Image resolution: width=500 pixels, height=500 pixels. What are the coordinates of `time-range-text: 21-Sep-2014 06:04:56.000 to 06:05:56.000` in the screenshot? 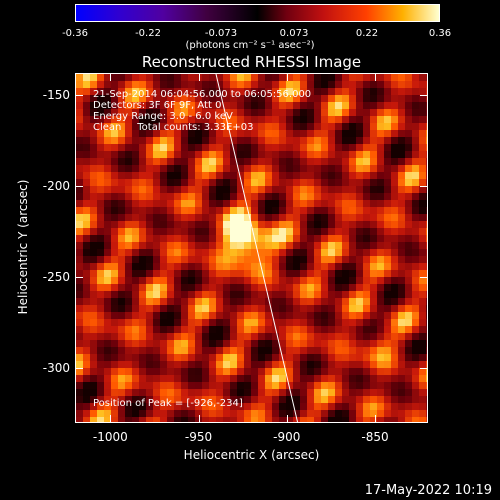 It's located at (202, 94).